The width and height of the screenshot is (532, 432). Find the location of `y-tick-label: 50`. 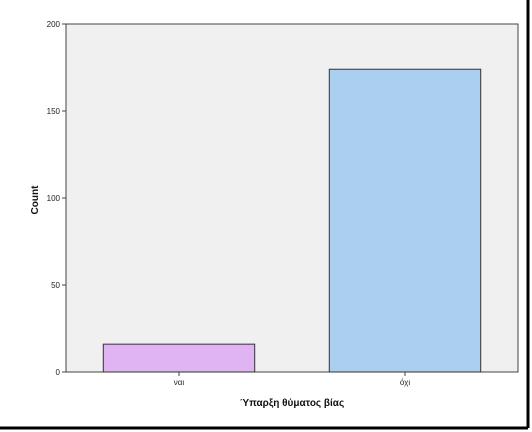

y-tick-label: 50 is located at coordinates (55, 285).